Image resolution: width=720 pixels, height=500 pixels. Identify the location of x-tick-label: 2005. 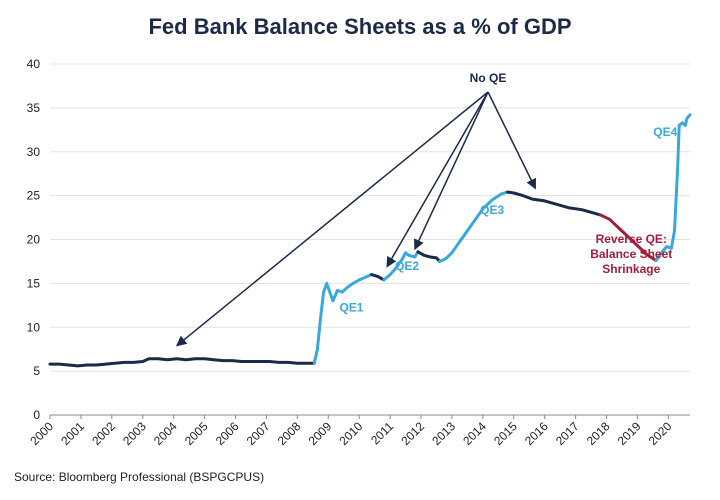
(196, 433).